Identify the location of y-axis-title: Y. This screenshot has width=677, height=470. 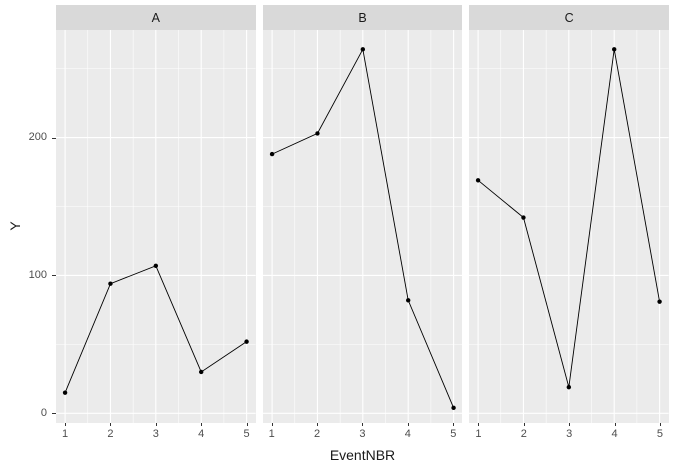
(15, 226).